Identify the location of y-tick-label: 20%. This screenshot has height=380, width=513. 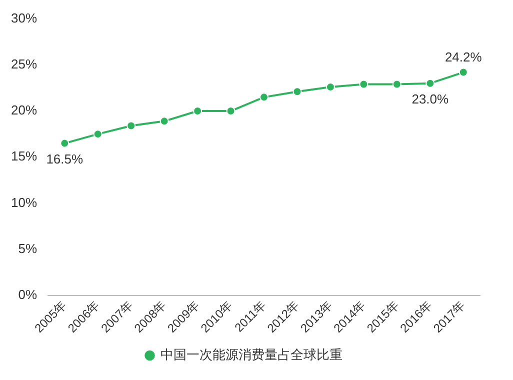
(24, 110).